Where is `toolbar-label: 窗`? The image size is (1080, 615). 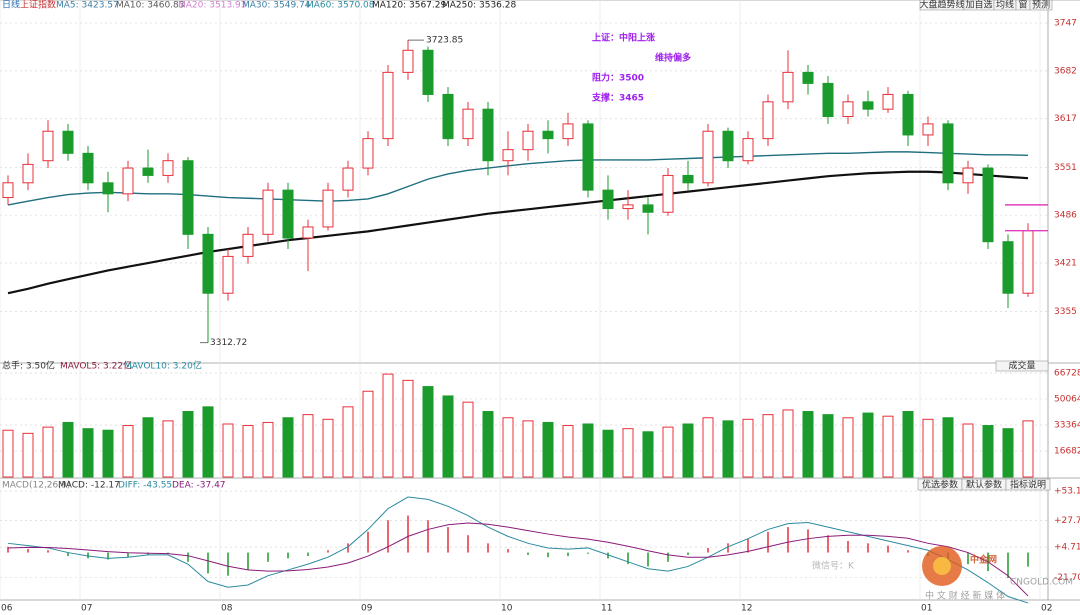
toolbar-label: 窗 is located at coordinates (1022, 5).